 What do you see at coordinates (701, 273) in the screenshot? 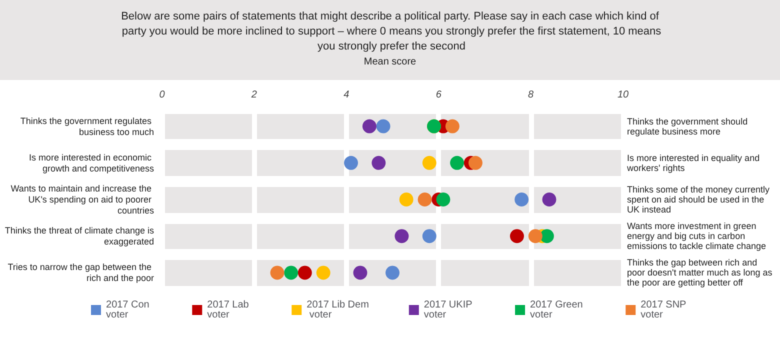
I see `y2-tick-label: Thinks the gap between rich and poor doesn't matter much as long as the poor are getting better off` at bounding box center [701, 273].